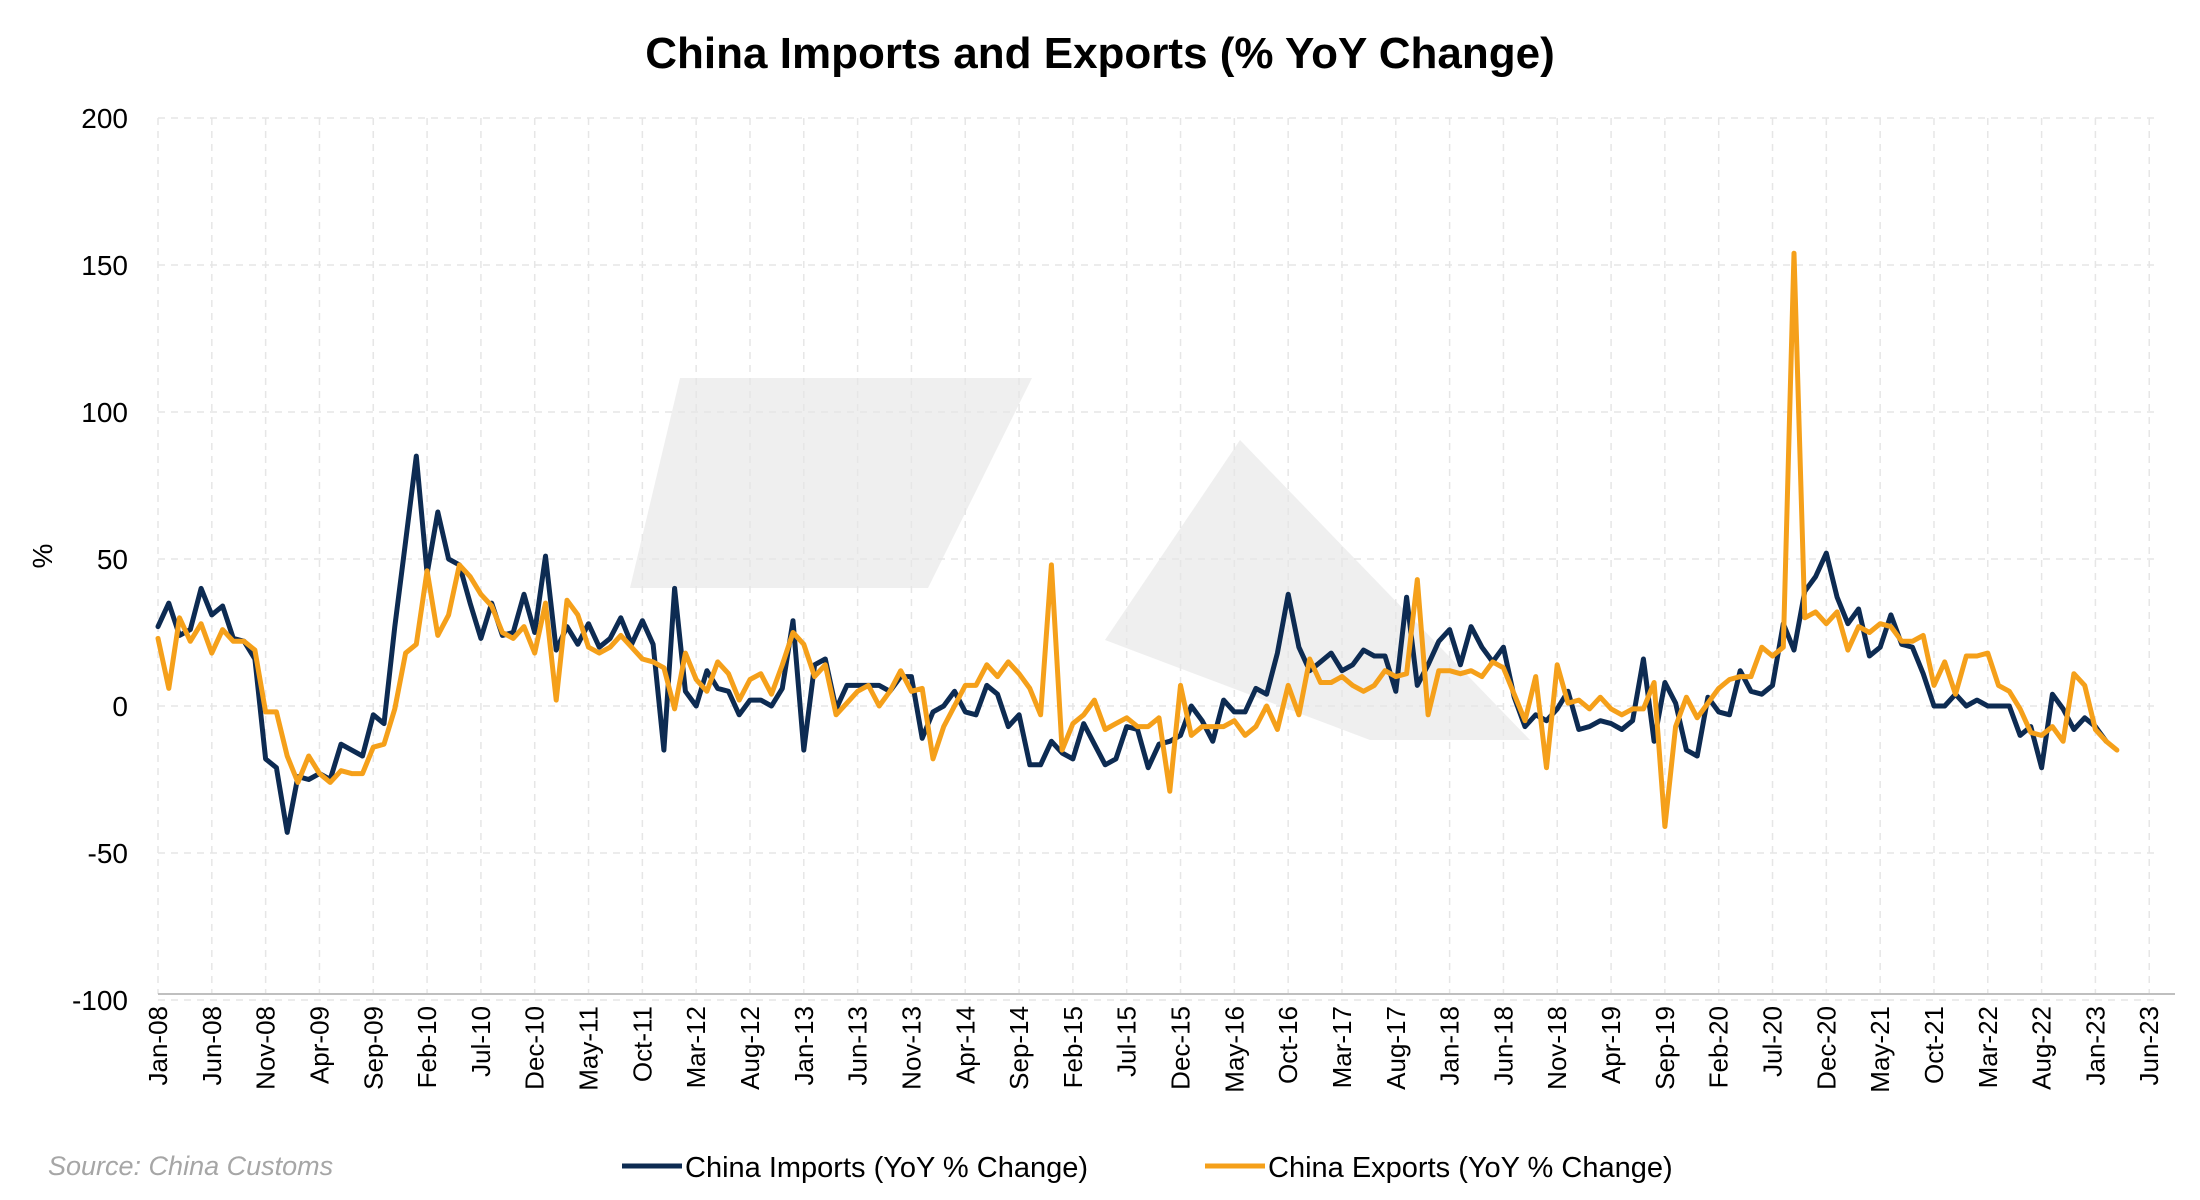 This screenshot has height=1200, width=2200. What do you see at coordinates (104, 265) in the screenshot?
I see `y-tick-label: 150` at bounding box center [104, 265].